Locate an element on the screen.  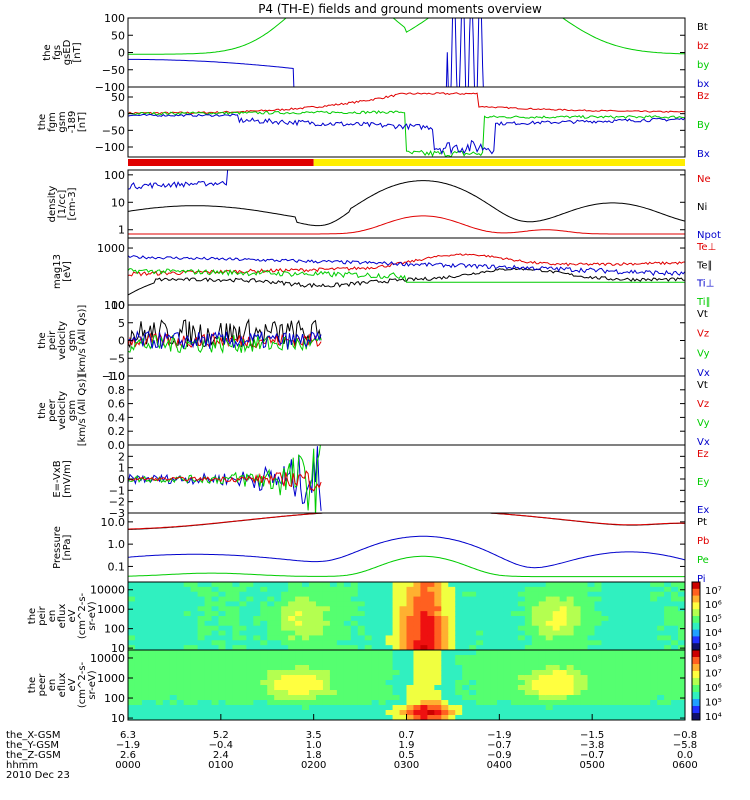
y-axis-label-line: [mV/m] is located at coordinates (67, 479).